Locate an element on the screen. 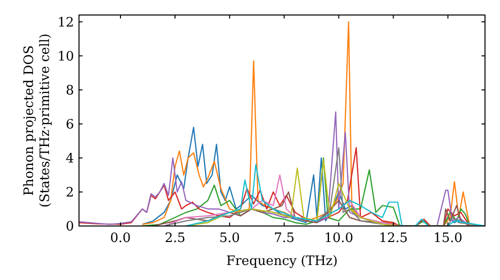 The image size is (500, 280). y-tick-label: 4 is located at coordinates (70, 158).